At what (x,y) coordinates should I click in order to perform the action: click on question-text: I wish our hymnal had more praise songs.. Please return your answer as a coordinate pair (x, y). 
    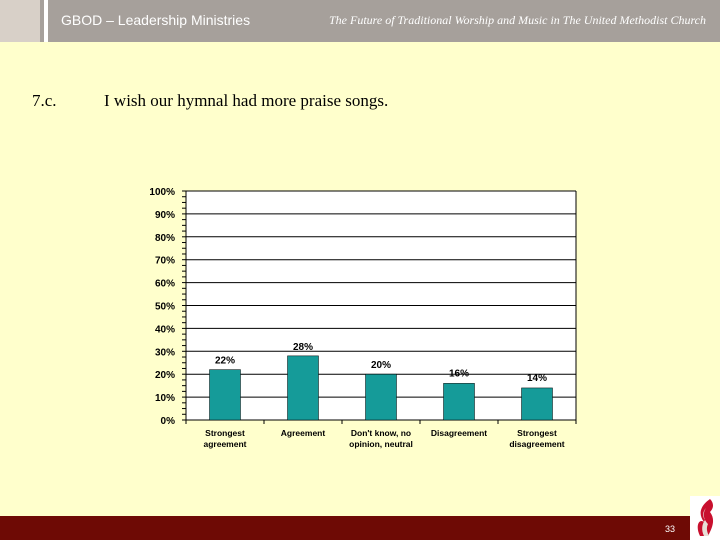
    Looking at the image, I should click on (246, 100).